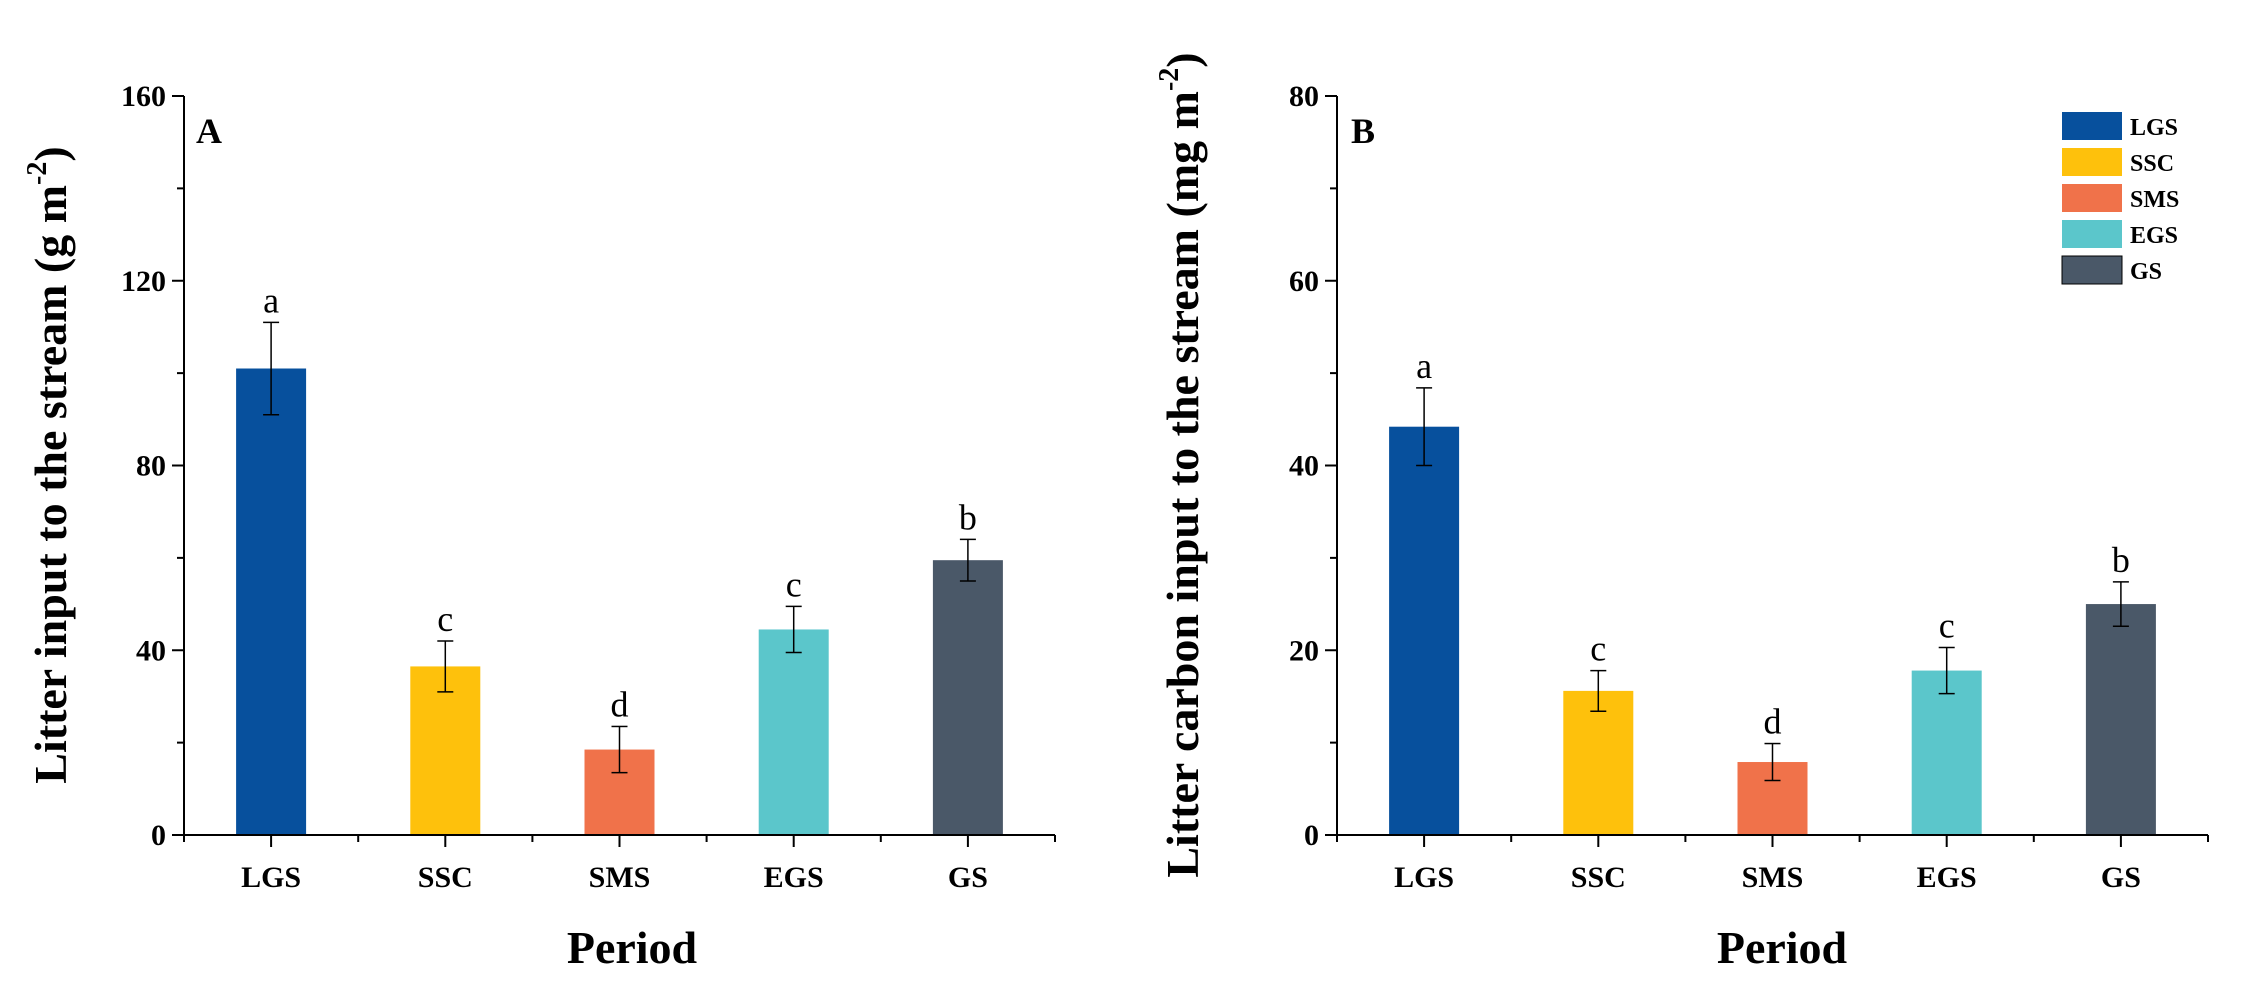  Describe the element at coordinates (37, 173) in the screenshot. I see `panel-a-y-axis-title-sup: -2` at that location.